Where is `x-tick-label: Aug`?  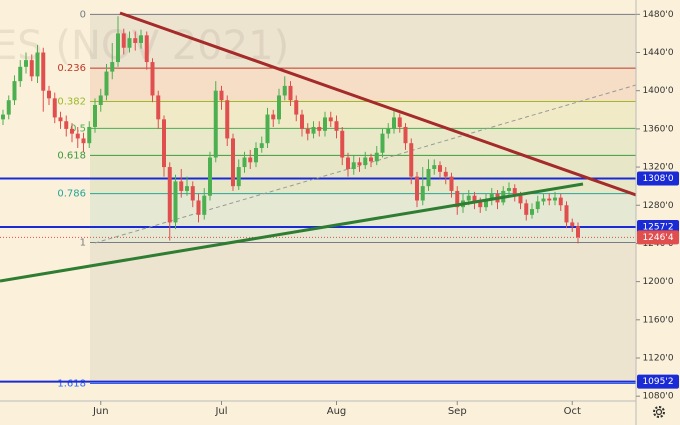
x-tick-label: Aug is located at coordinates (337, 411).